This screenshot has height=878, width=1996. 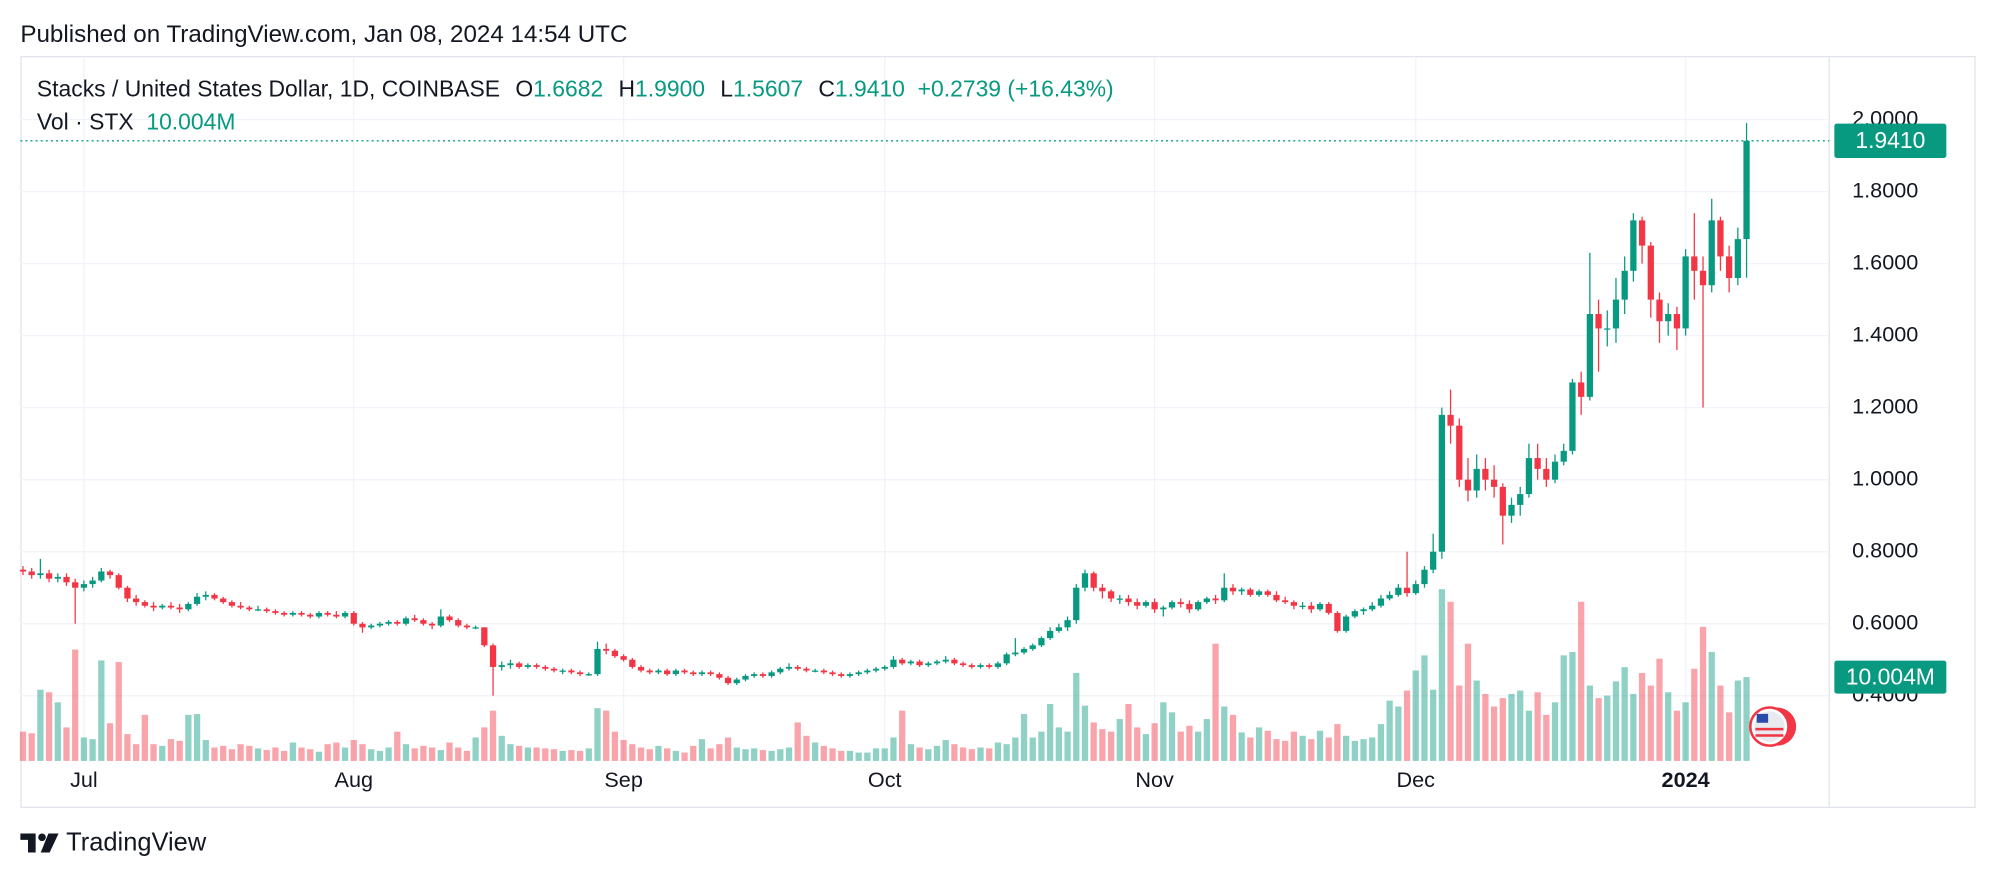 What do you see at coordinates (28, 843) in the screenshot?
I see `logo-shape` at bounding box center [28, 843].